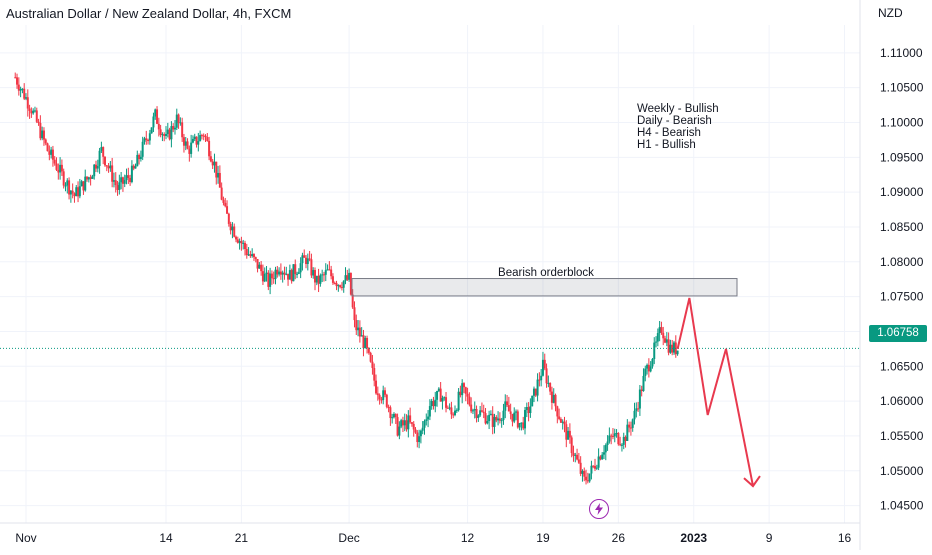 The image size is (932, 555). Describe the element at coordinates (599, 509) in the screenshot. I see `lightning-icon` at that location.